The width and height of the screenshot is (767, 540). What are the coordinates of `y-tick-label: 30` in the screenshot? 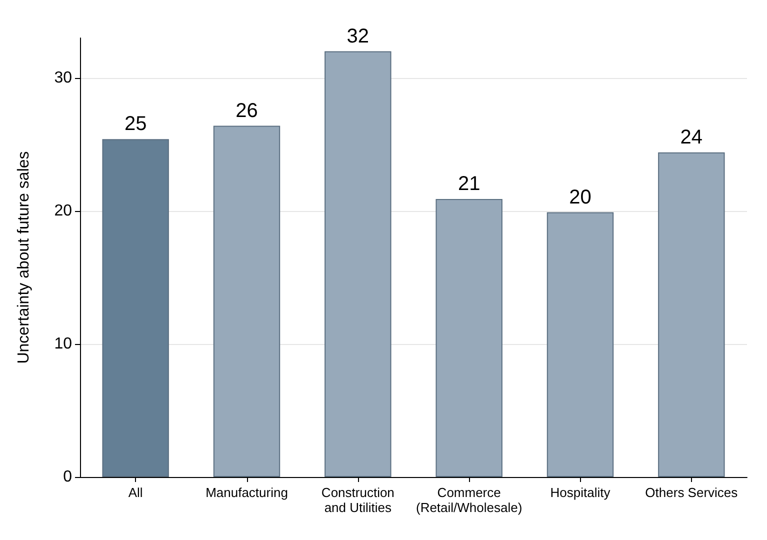 It's located at (63, 77).